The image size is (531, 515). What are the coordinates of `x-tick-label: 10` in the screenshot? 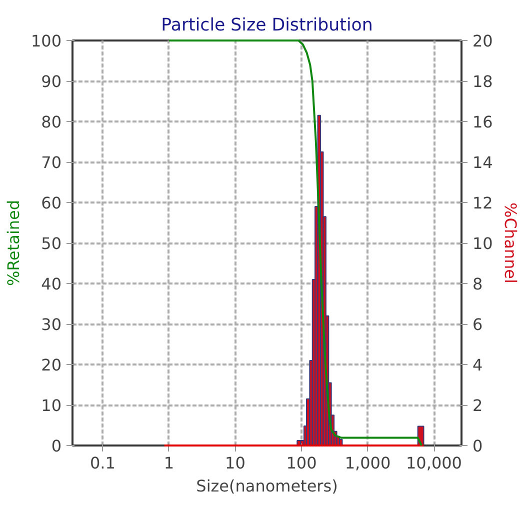 It's located at (235, 463).